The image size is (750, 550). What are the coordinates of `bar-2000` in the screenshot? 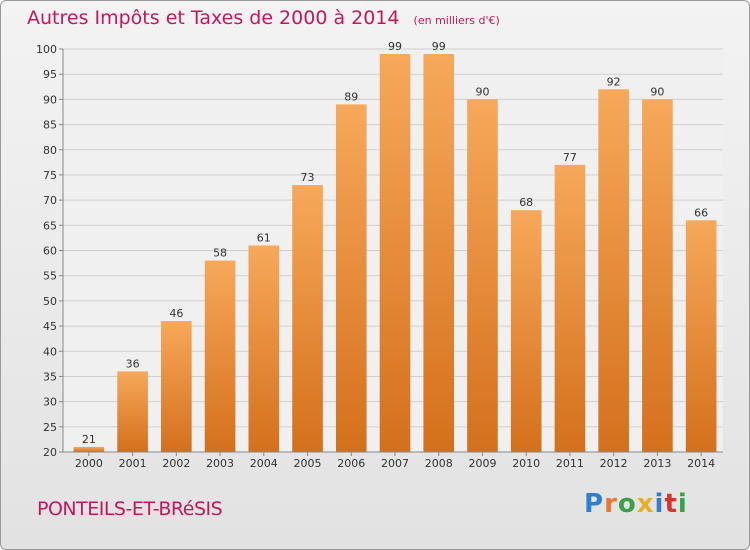 It's located at (89, 449).